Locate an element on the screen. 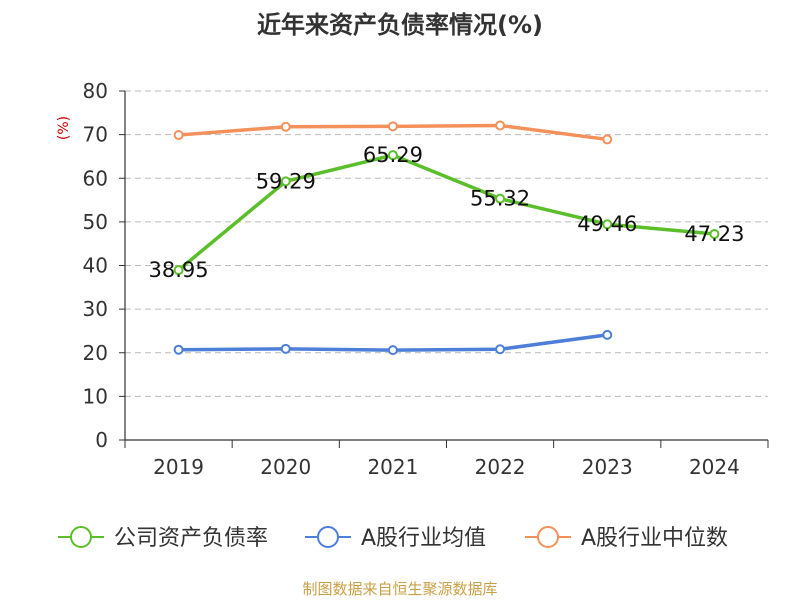 Image resolution: width=800 pixels, height=600 pixels. data-label: 55.32 is located at coordinates (500, 199).